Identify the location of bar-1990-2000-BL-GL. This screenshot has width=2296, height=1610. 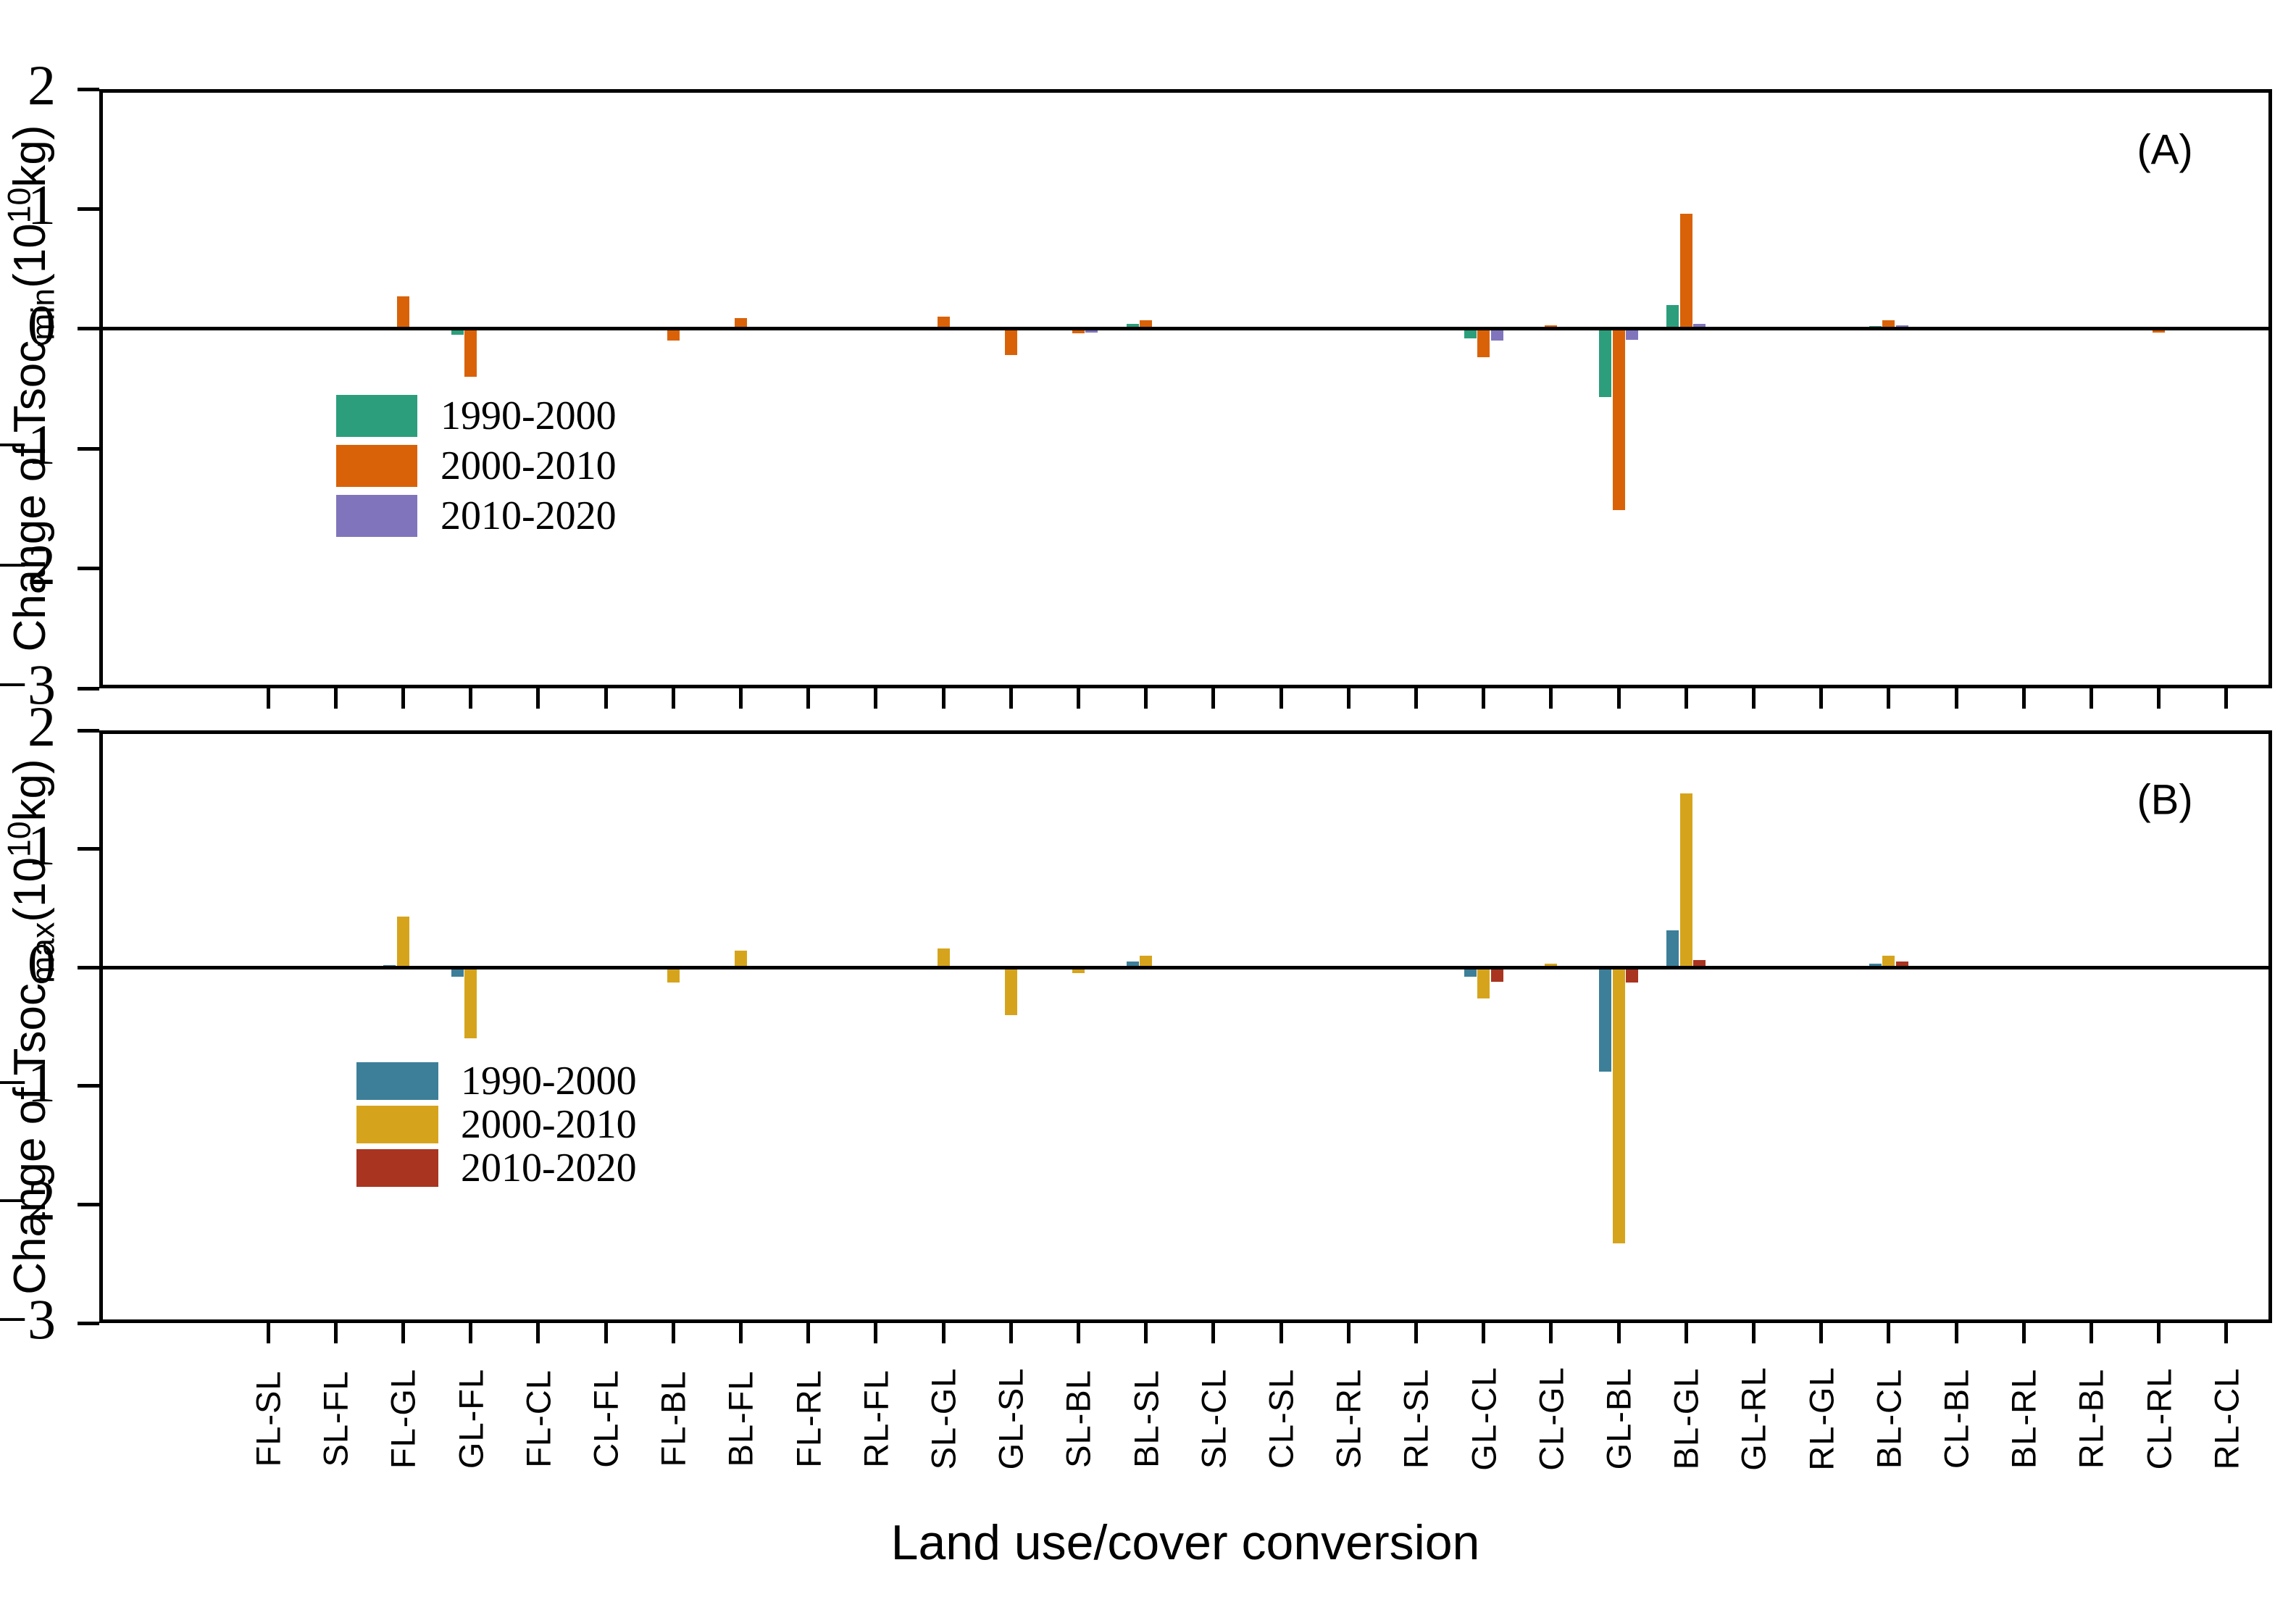
(1672, 949).